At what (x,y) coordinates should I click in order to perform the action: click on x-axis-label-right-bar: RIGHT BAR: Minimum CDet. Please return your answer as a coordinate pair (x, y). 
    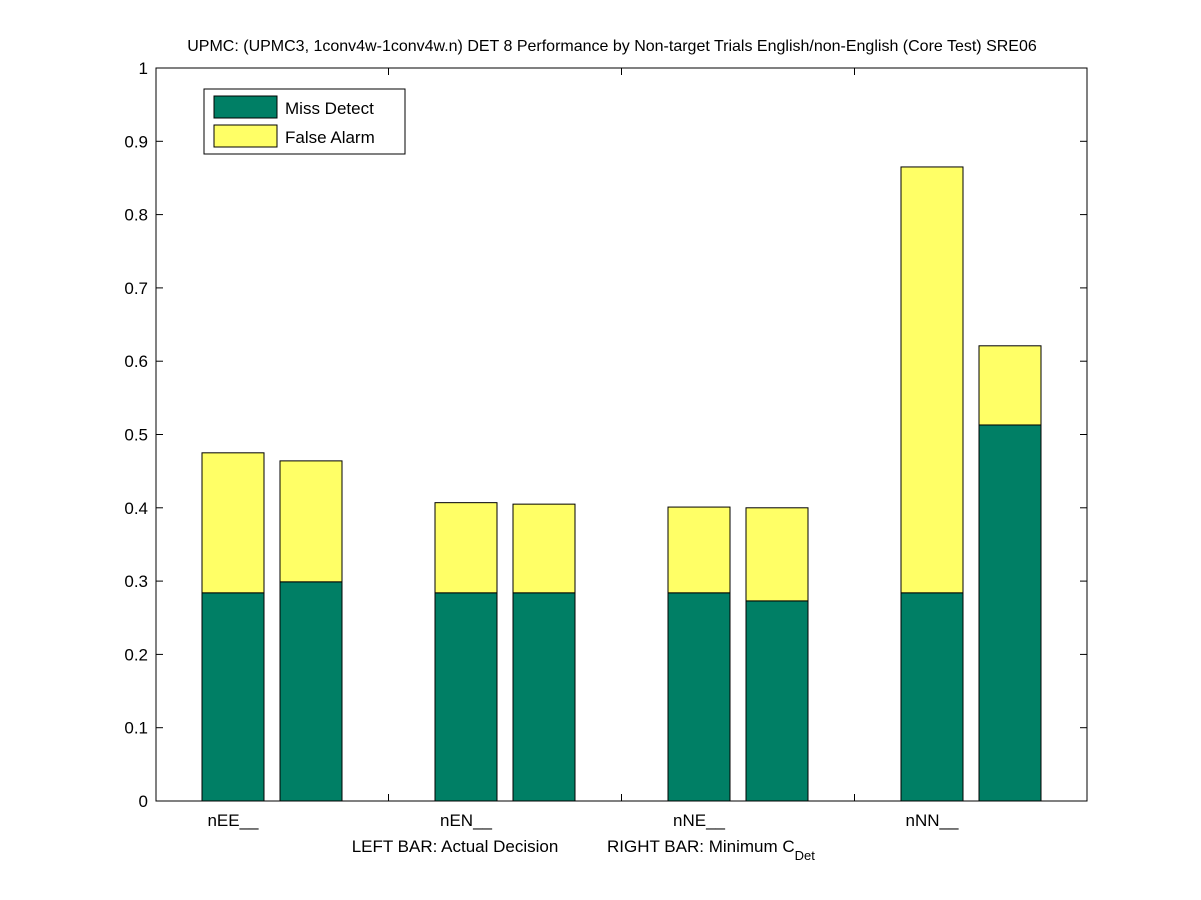
    Looking at the image, I should click on (711, 850).